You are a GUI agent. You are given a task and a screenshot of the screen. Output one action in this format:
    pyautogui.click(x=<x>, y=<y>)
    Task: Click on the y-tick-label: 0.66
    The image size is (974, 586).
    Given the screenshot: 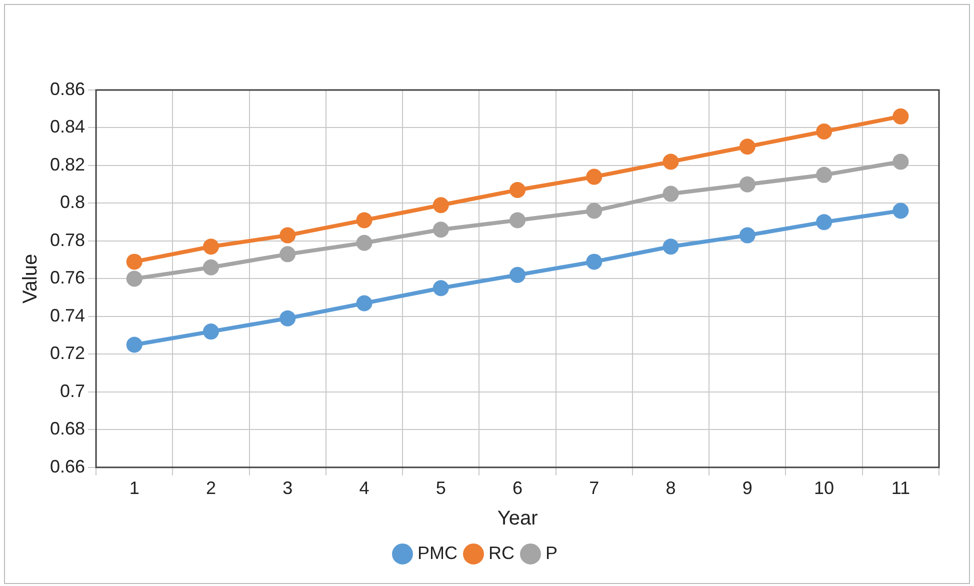 What is the action you would take?
    pyautogui.click(x=68, y=466)
    